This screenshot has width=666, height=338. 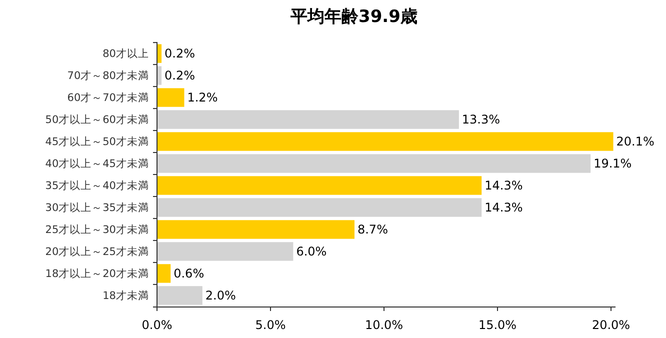 I want to click on chart-title: 平均年齢39.9歳, so click(x=354, y=17).